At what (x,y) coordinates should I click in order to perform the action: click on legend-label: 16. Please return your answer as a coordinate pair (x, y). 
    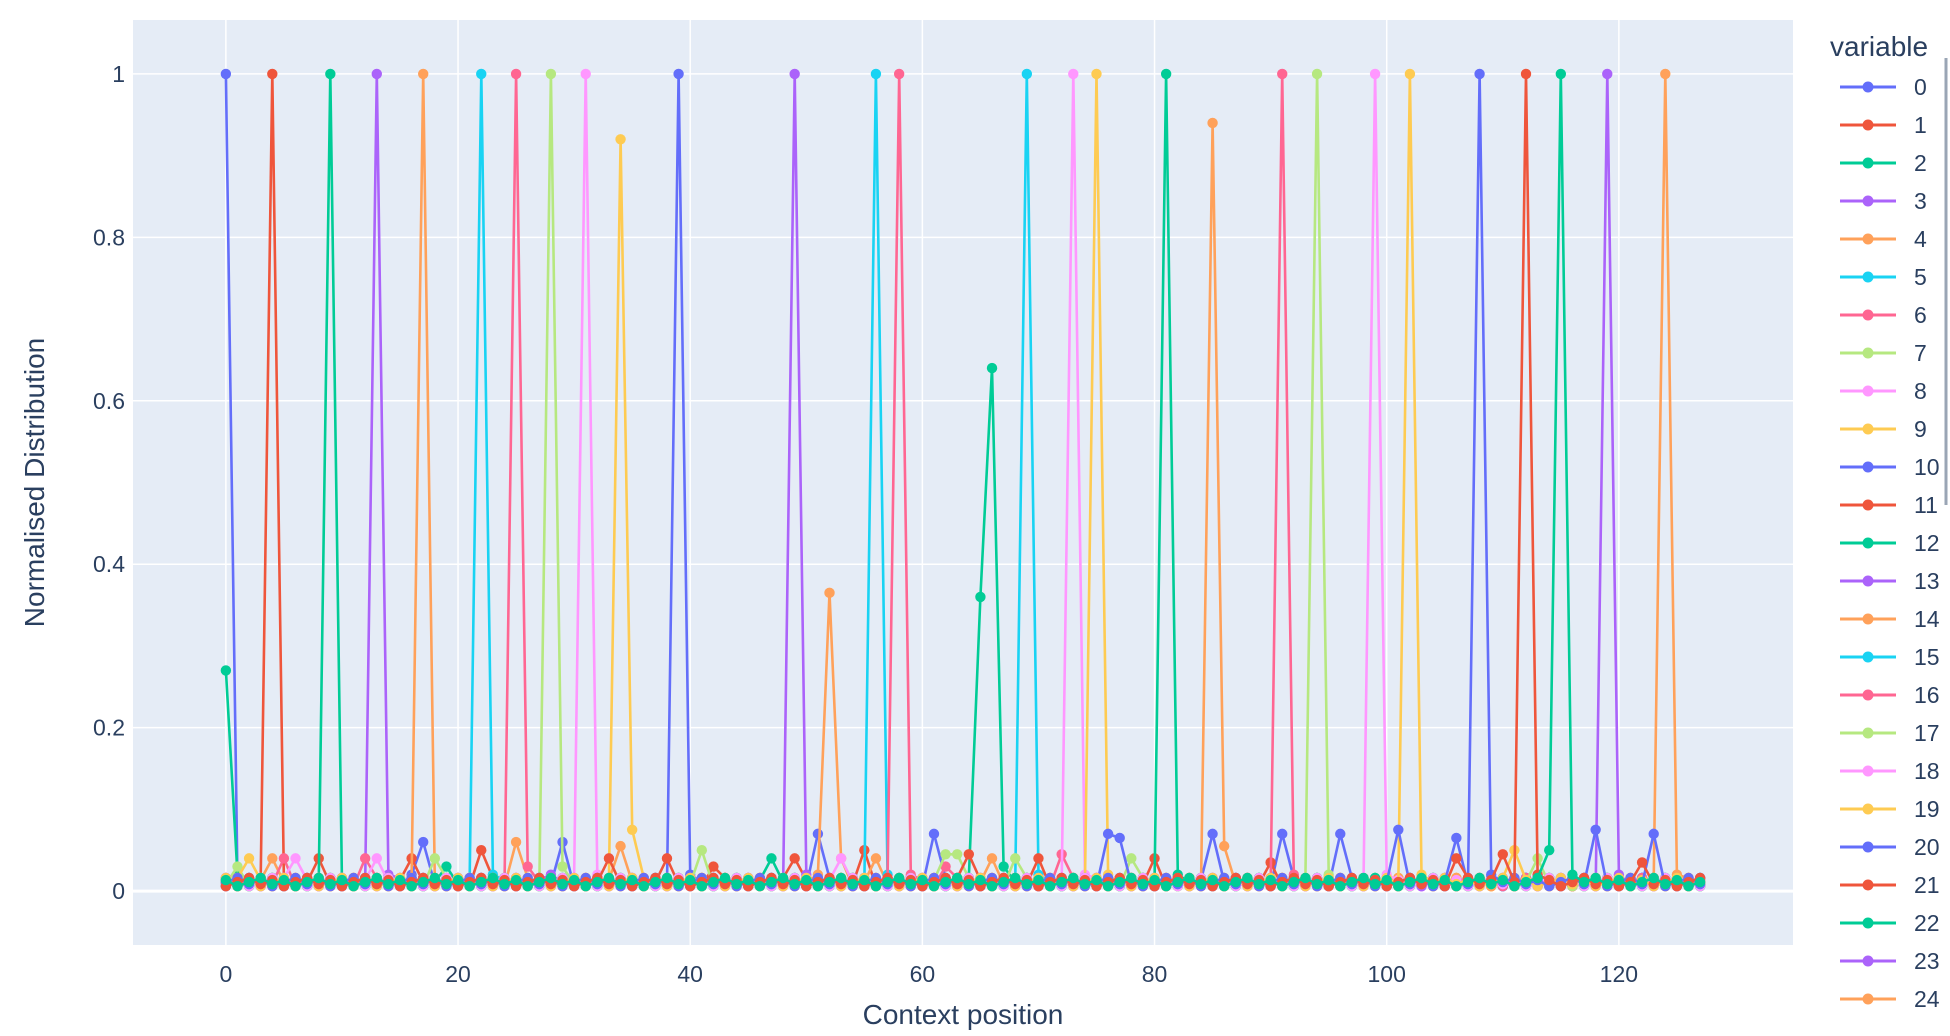
    Looking at the image, I should click on (1927, 695).